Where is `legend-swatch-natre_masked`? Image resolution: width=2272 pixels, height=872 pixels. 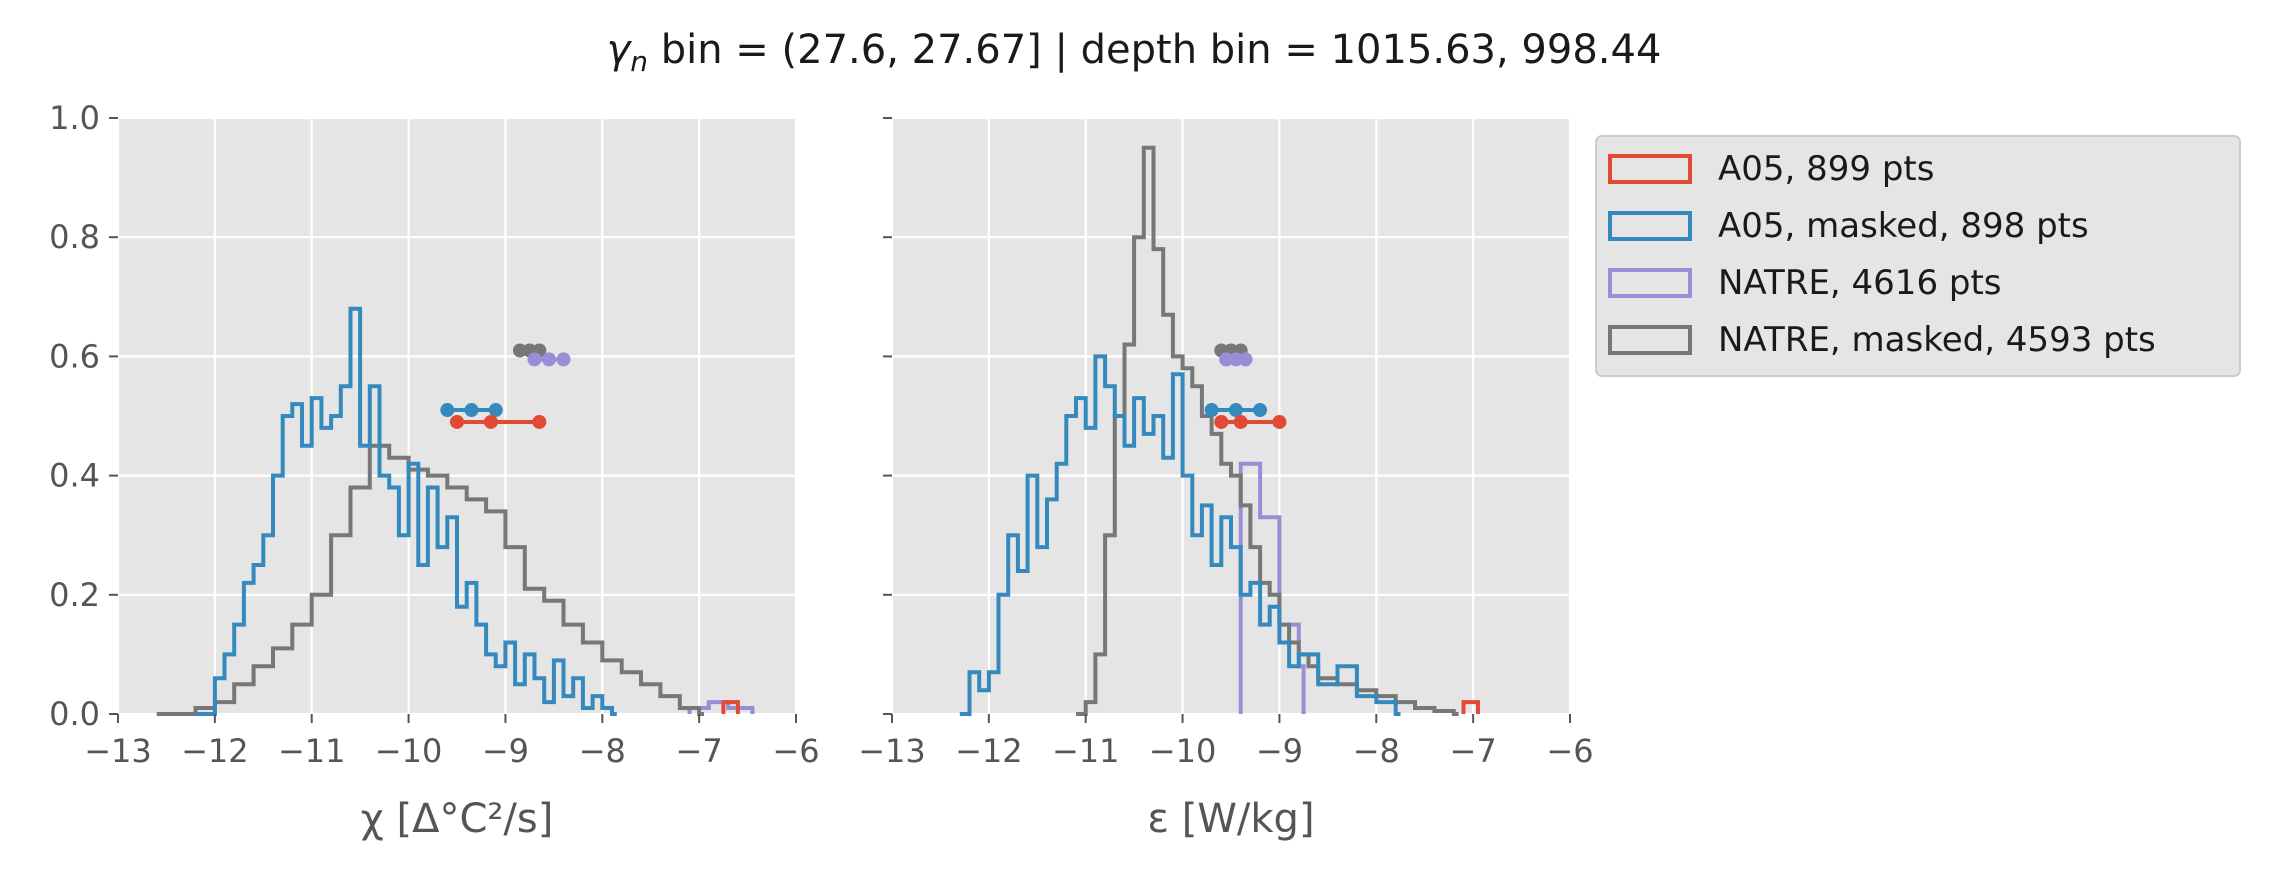
legend-swatch-natre_masked is located at coordinates (1650, 340).